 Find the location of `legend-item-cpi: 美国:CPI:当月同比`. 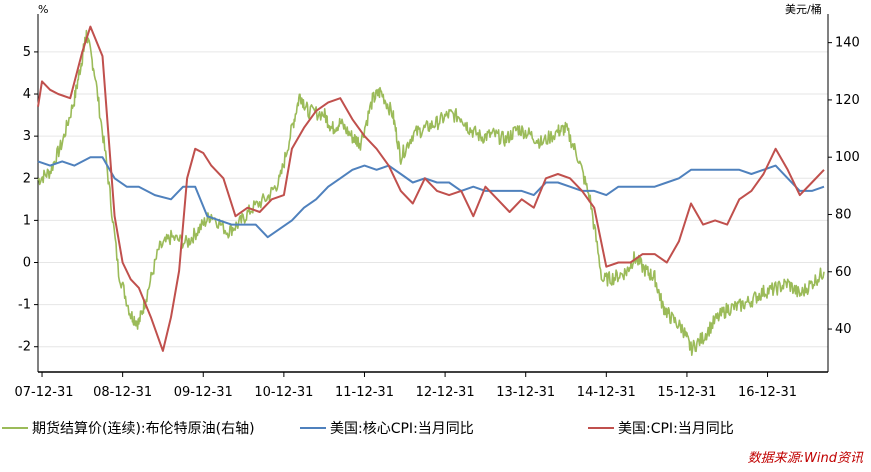

legend-item-cpi: 美国:CPI:当月同比 is located at coordinates (661, 428).